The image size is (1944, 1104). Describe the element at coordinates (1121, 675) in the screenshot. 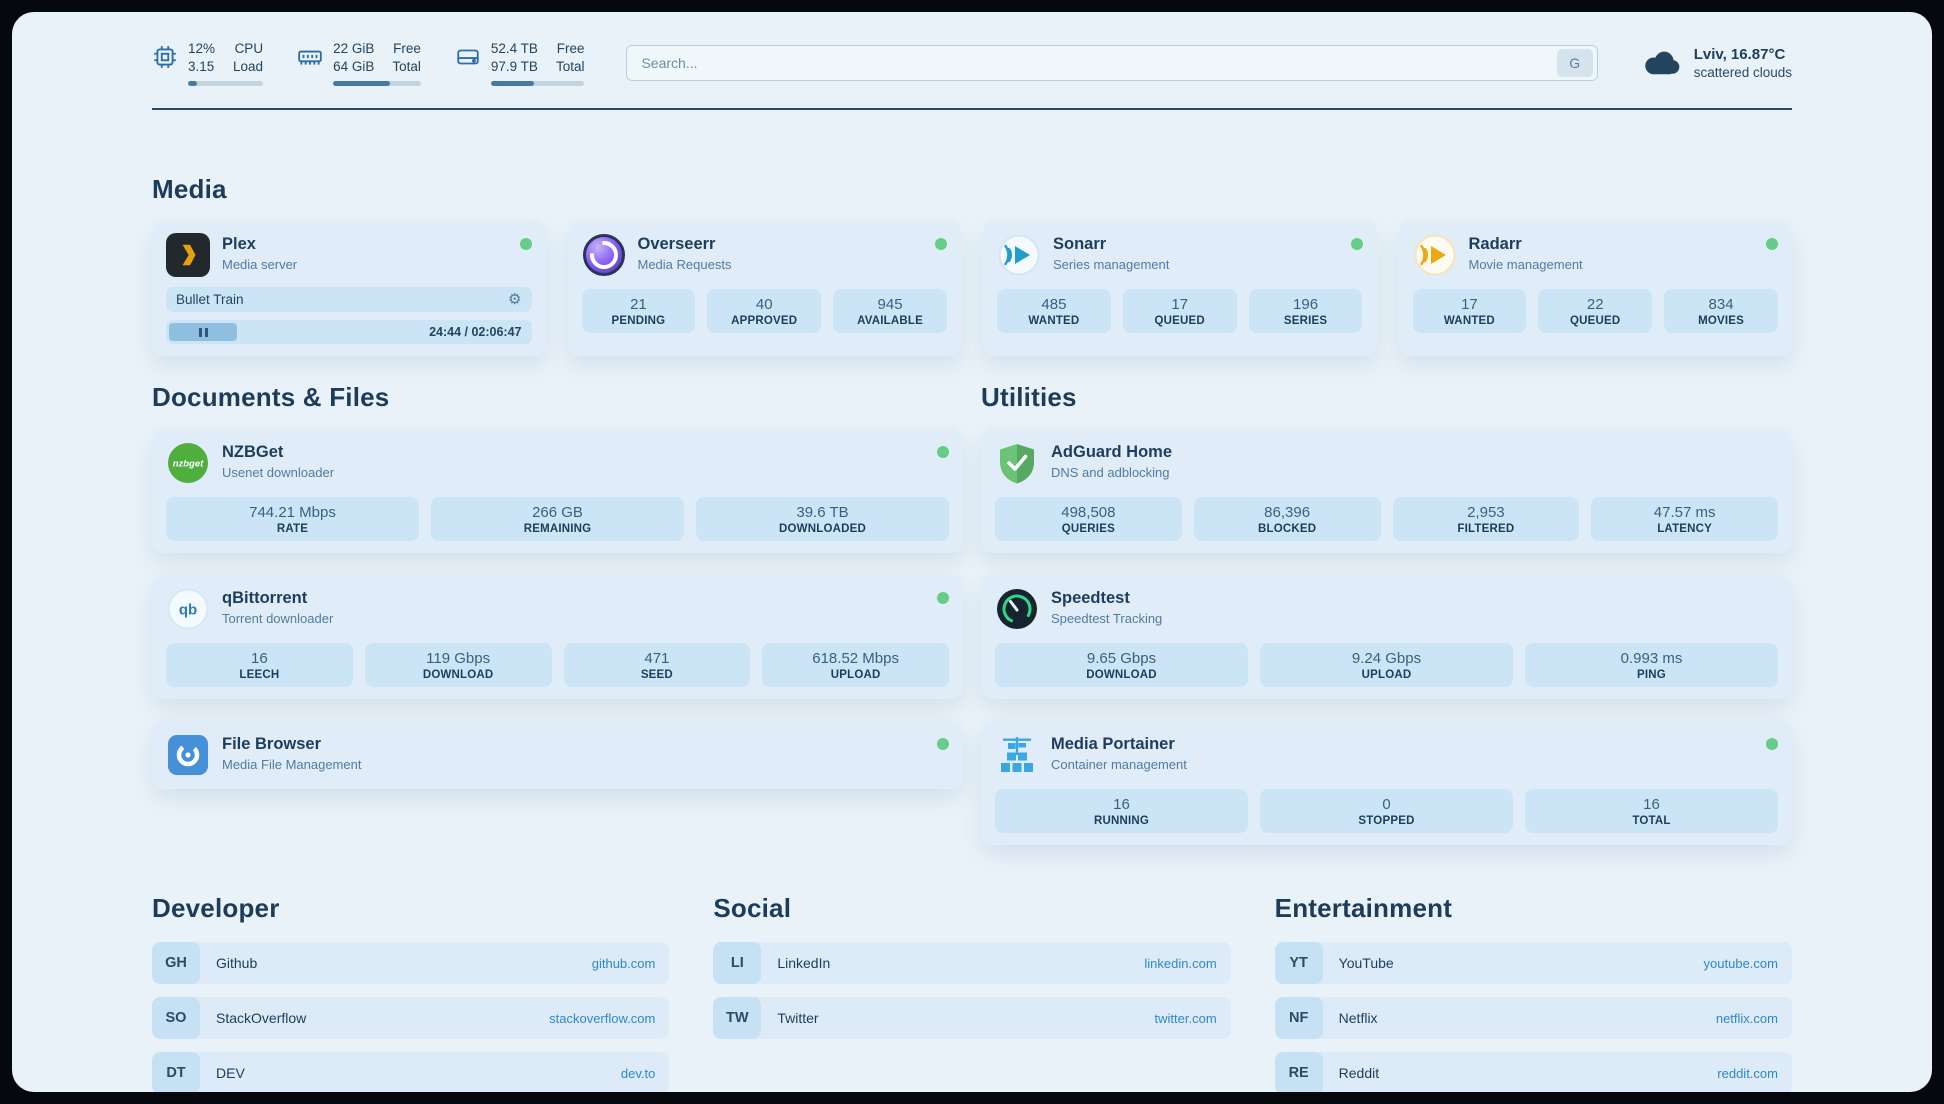

I see `stat-label: DOWNLOAD` at that location.